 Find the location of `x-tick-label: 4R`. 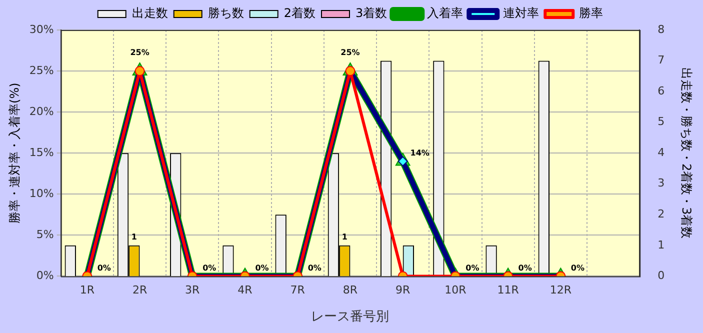

x-tick-label: 4R is located at coordinates (245, 290).